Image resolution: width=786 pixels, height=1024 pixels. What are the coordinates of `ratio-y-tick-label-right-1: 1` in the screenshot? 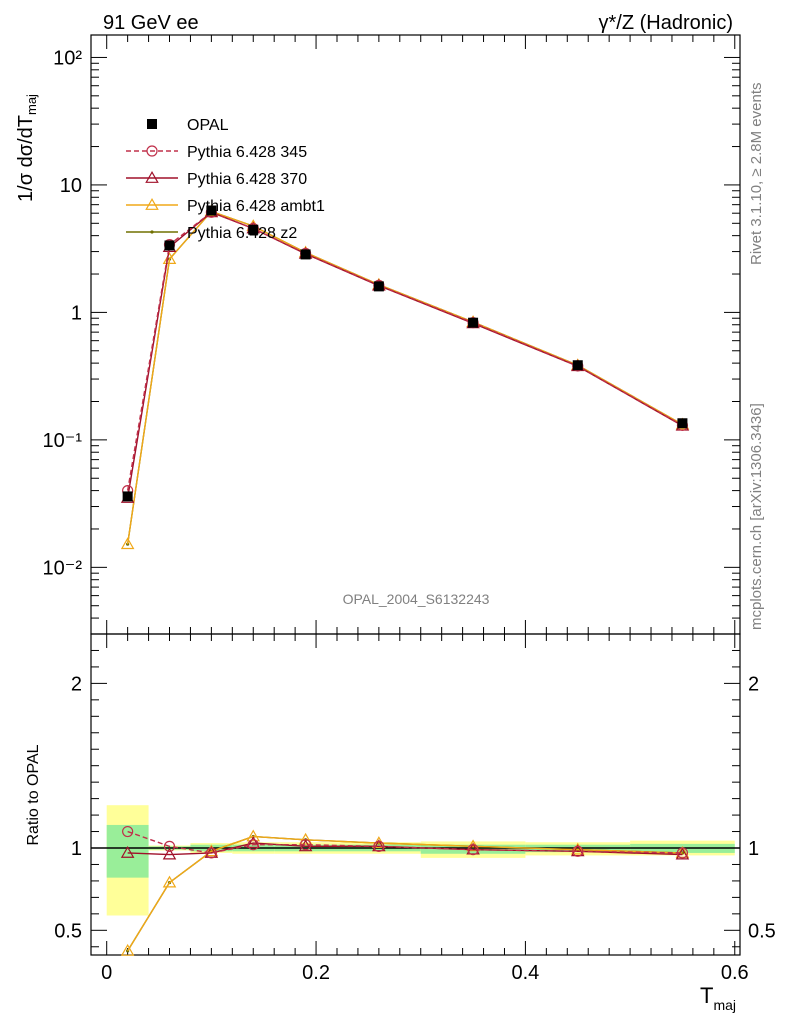 It's located at (753, 849).